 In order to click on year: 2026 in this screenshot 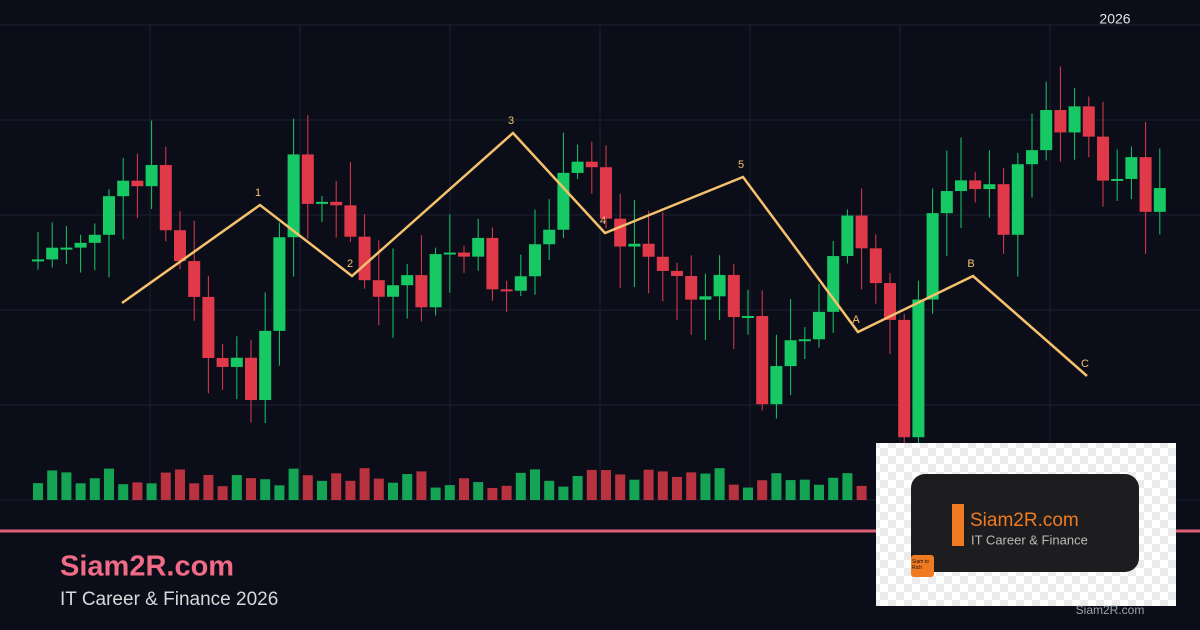, I will do `click(1114, 19)`.